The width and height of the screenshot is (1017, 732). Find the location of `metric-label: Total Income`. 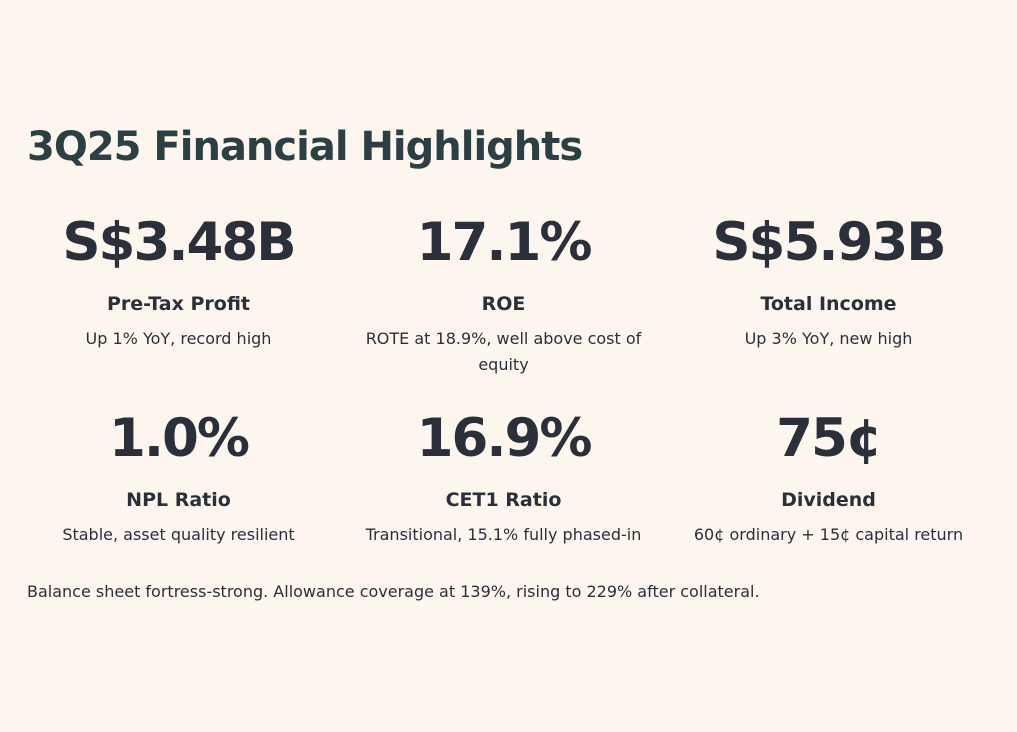

metric-label: Total Income is located at coordinates (828, 304).